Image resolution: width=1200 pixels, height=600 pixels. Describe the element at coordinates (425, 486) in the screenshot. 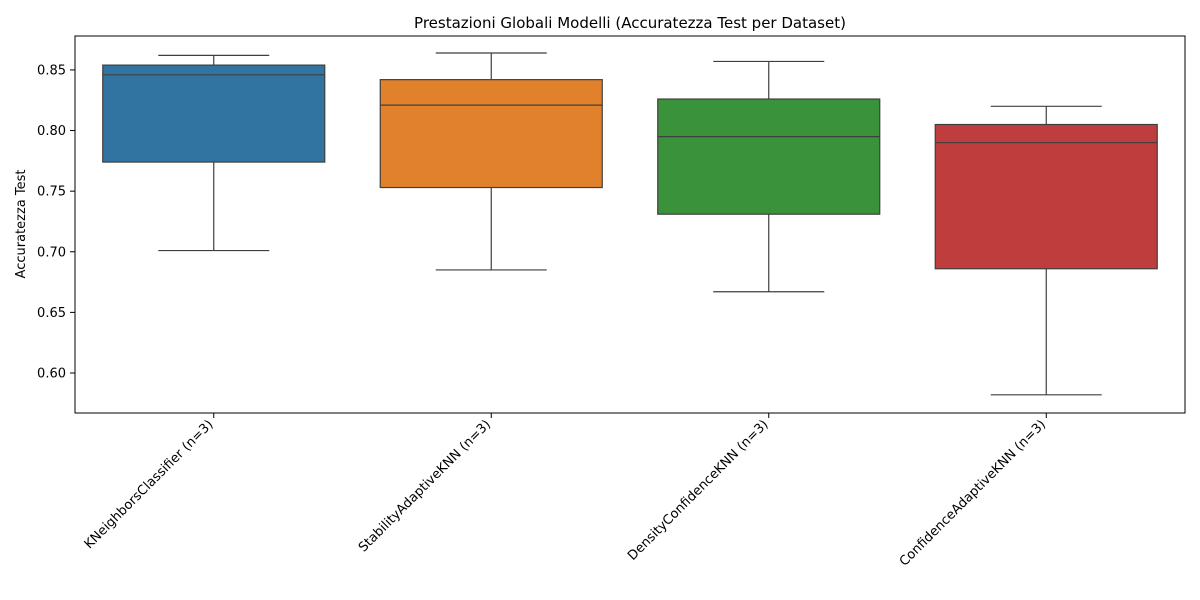

I see `x-tick-label: StabilityAdaptiveKNN (n=3)` at that location.